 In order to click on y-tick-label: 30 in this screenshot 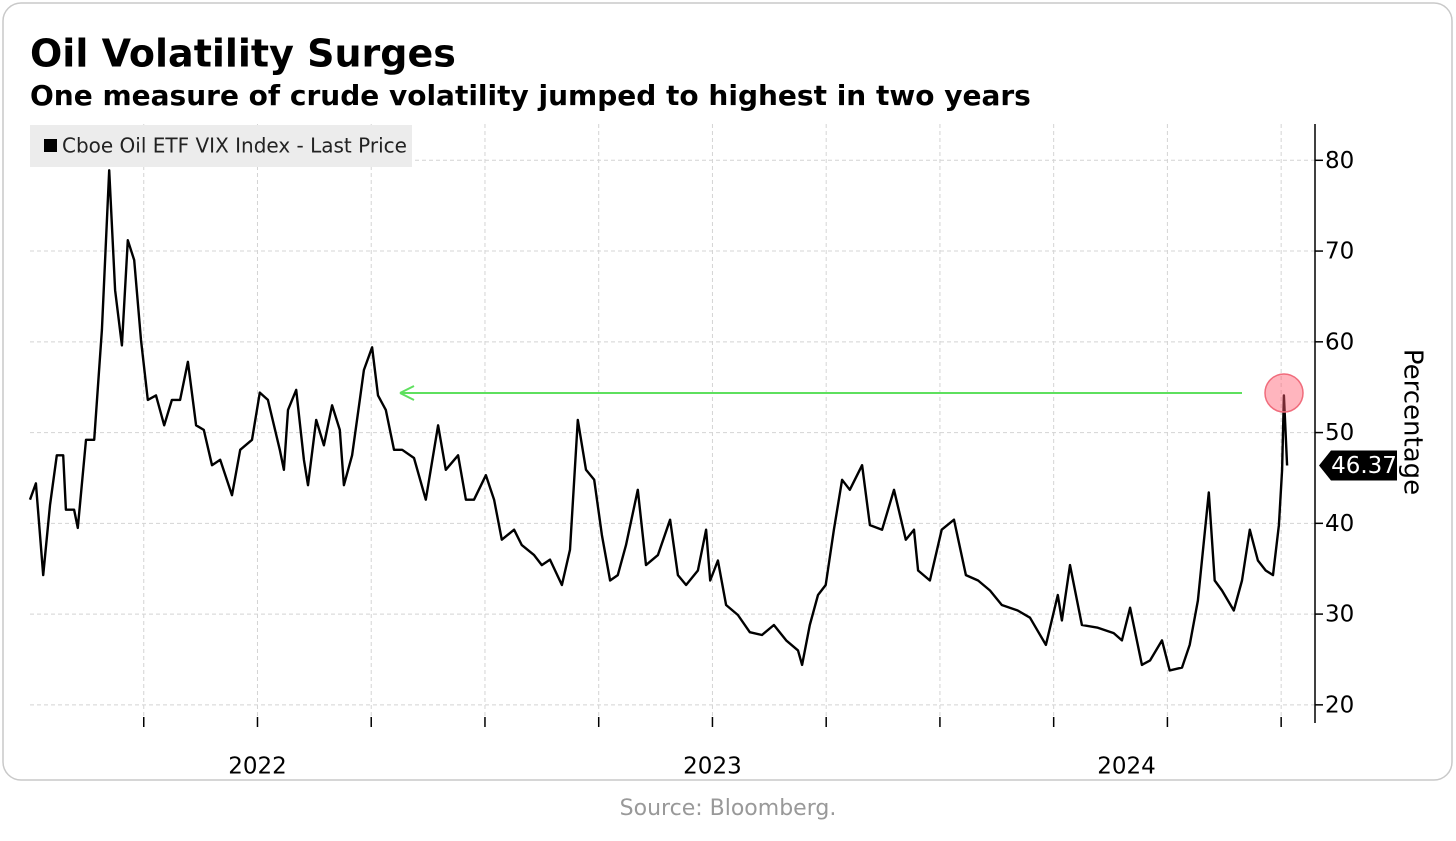, I will do `click(1339, 615)`.